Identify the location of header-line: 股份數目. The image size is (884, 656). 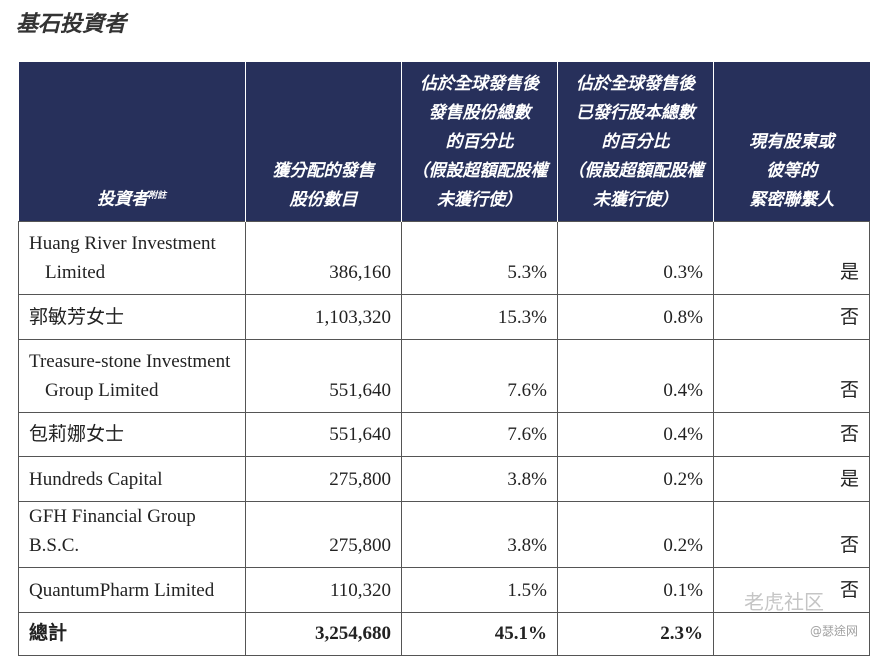
(323, 200).